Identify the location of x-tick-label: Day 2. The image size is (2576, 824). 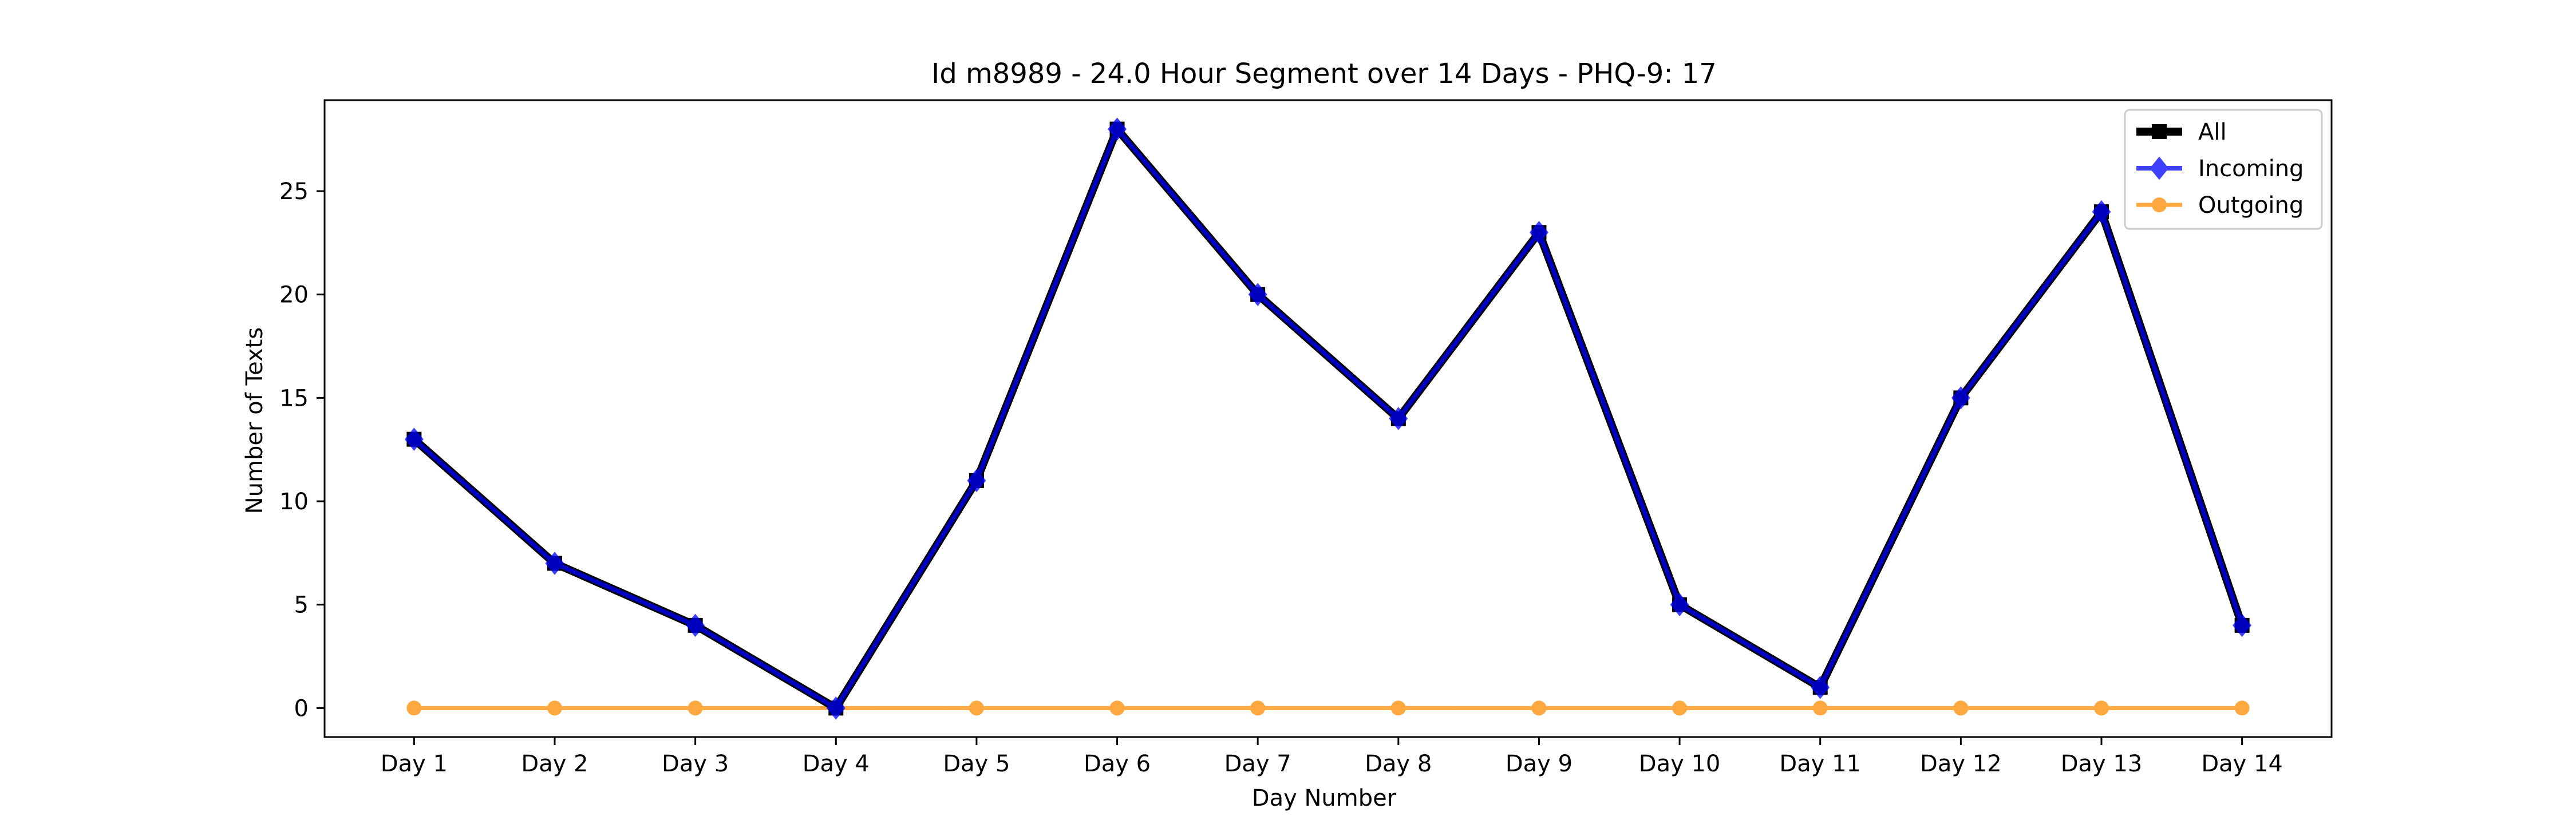
(554, 764).